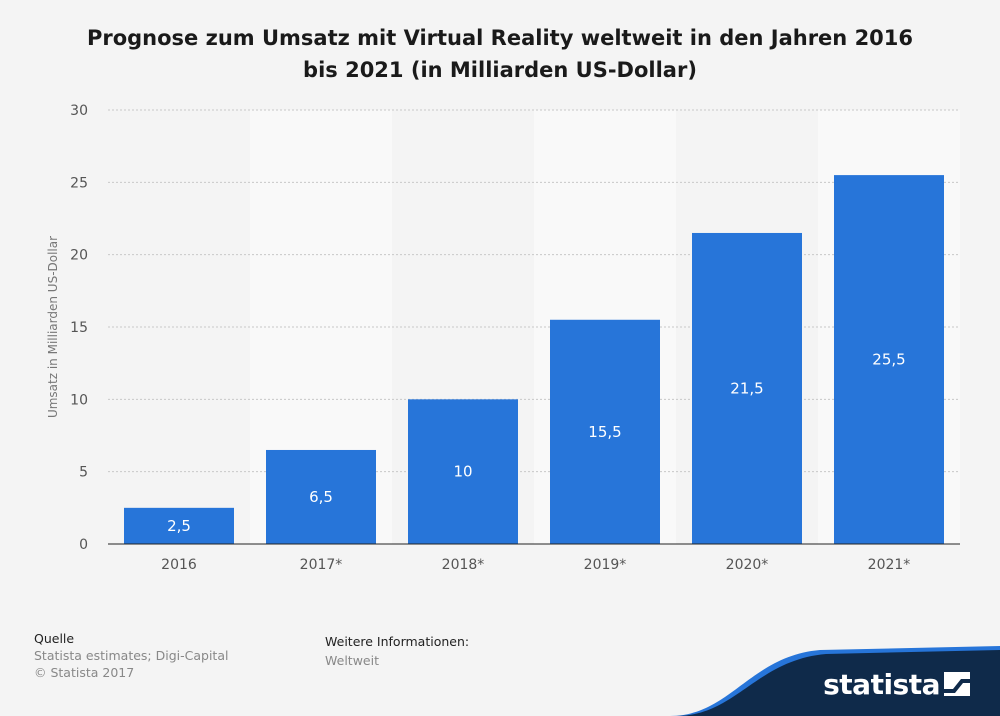  Describe the element at coordinates (463, 565) in the screenshot. I see `x-tick-label: 2018*` at that location.